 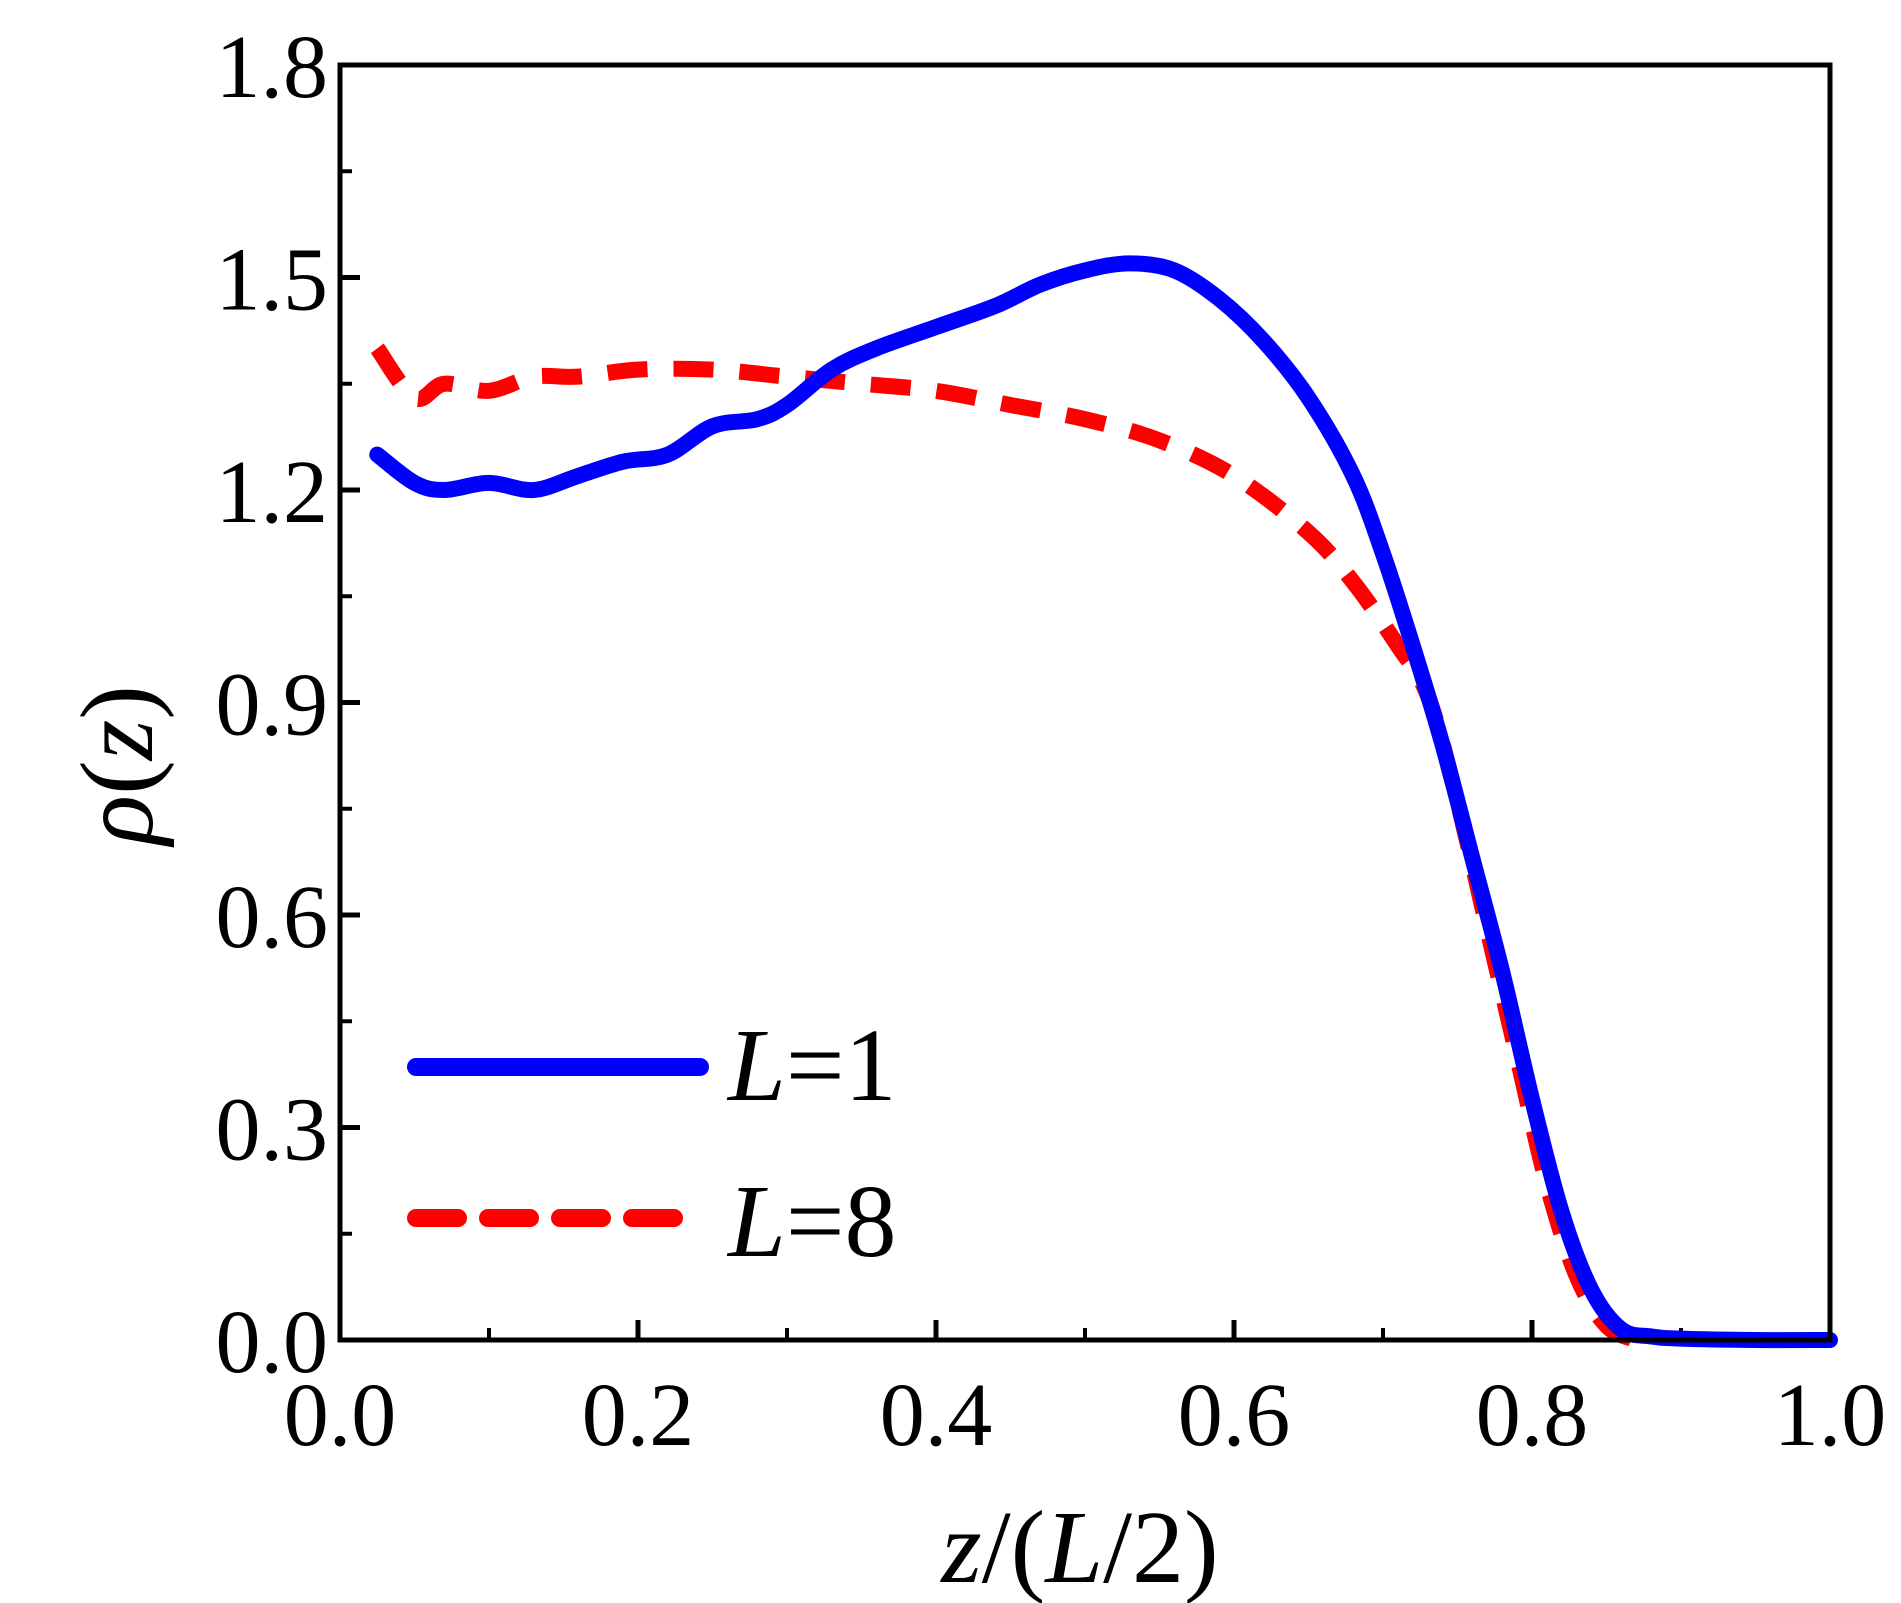 What do you see at coordinates (1014, 1546) in the screenshot?
I see `x-axis-label-mid: /(` at bounding box center [1014, 1546].